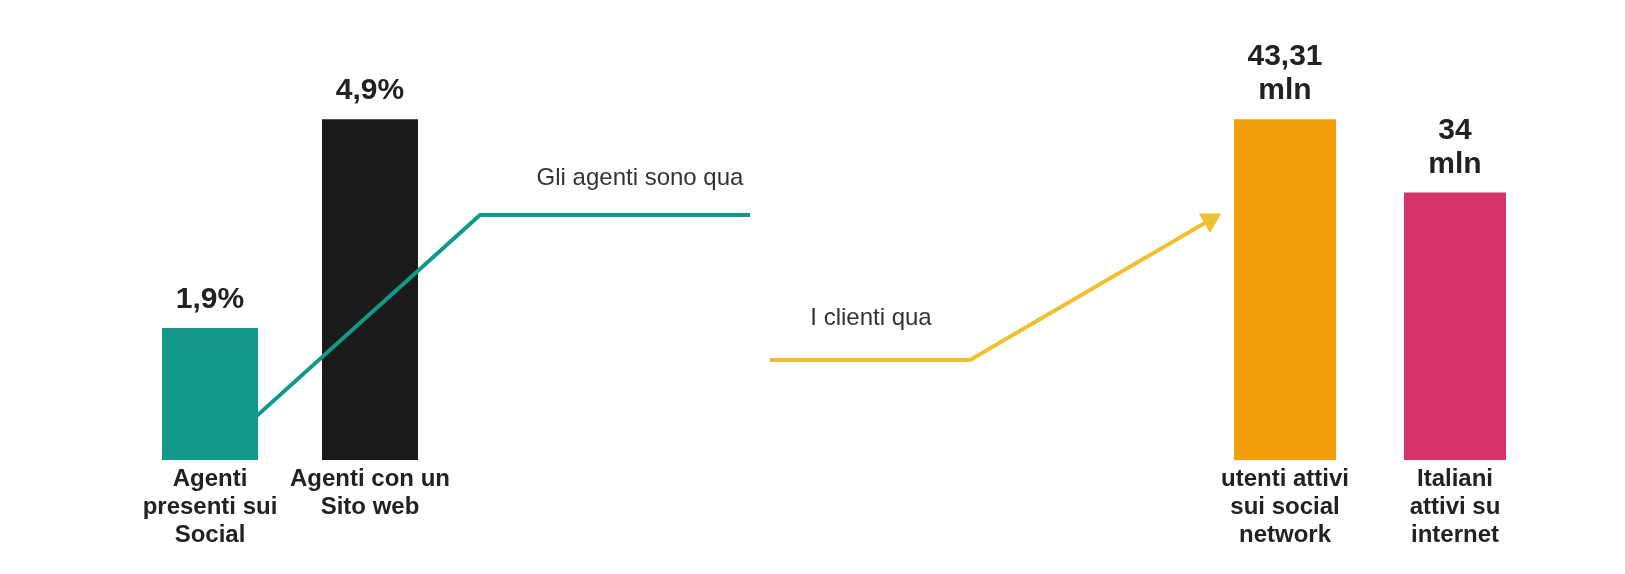 This screenshot has height=574, width=1625. What do you see at coordinates (370, 491) in the screenshot?
I see `x-tick-label: Agenti con un Sito web` at bounding box center [370, 491].